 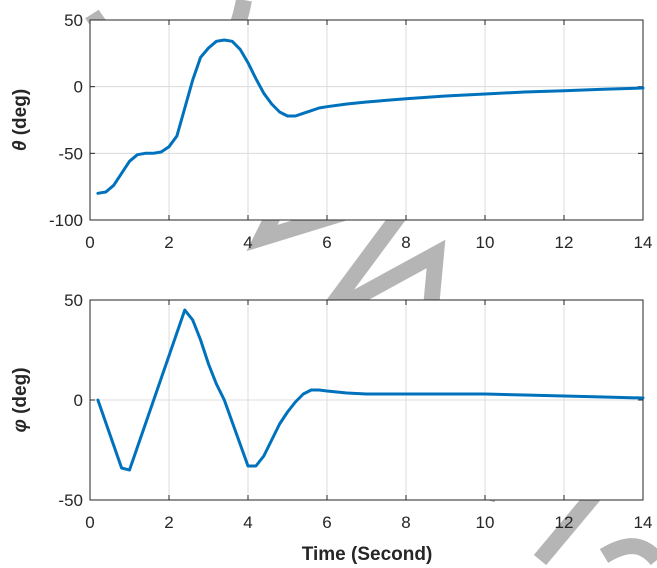 I want to click on y-axis-label: θ (deg), so click(x=20, y=120).